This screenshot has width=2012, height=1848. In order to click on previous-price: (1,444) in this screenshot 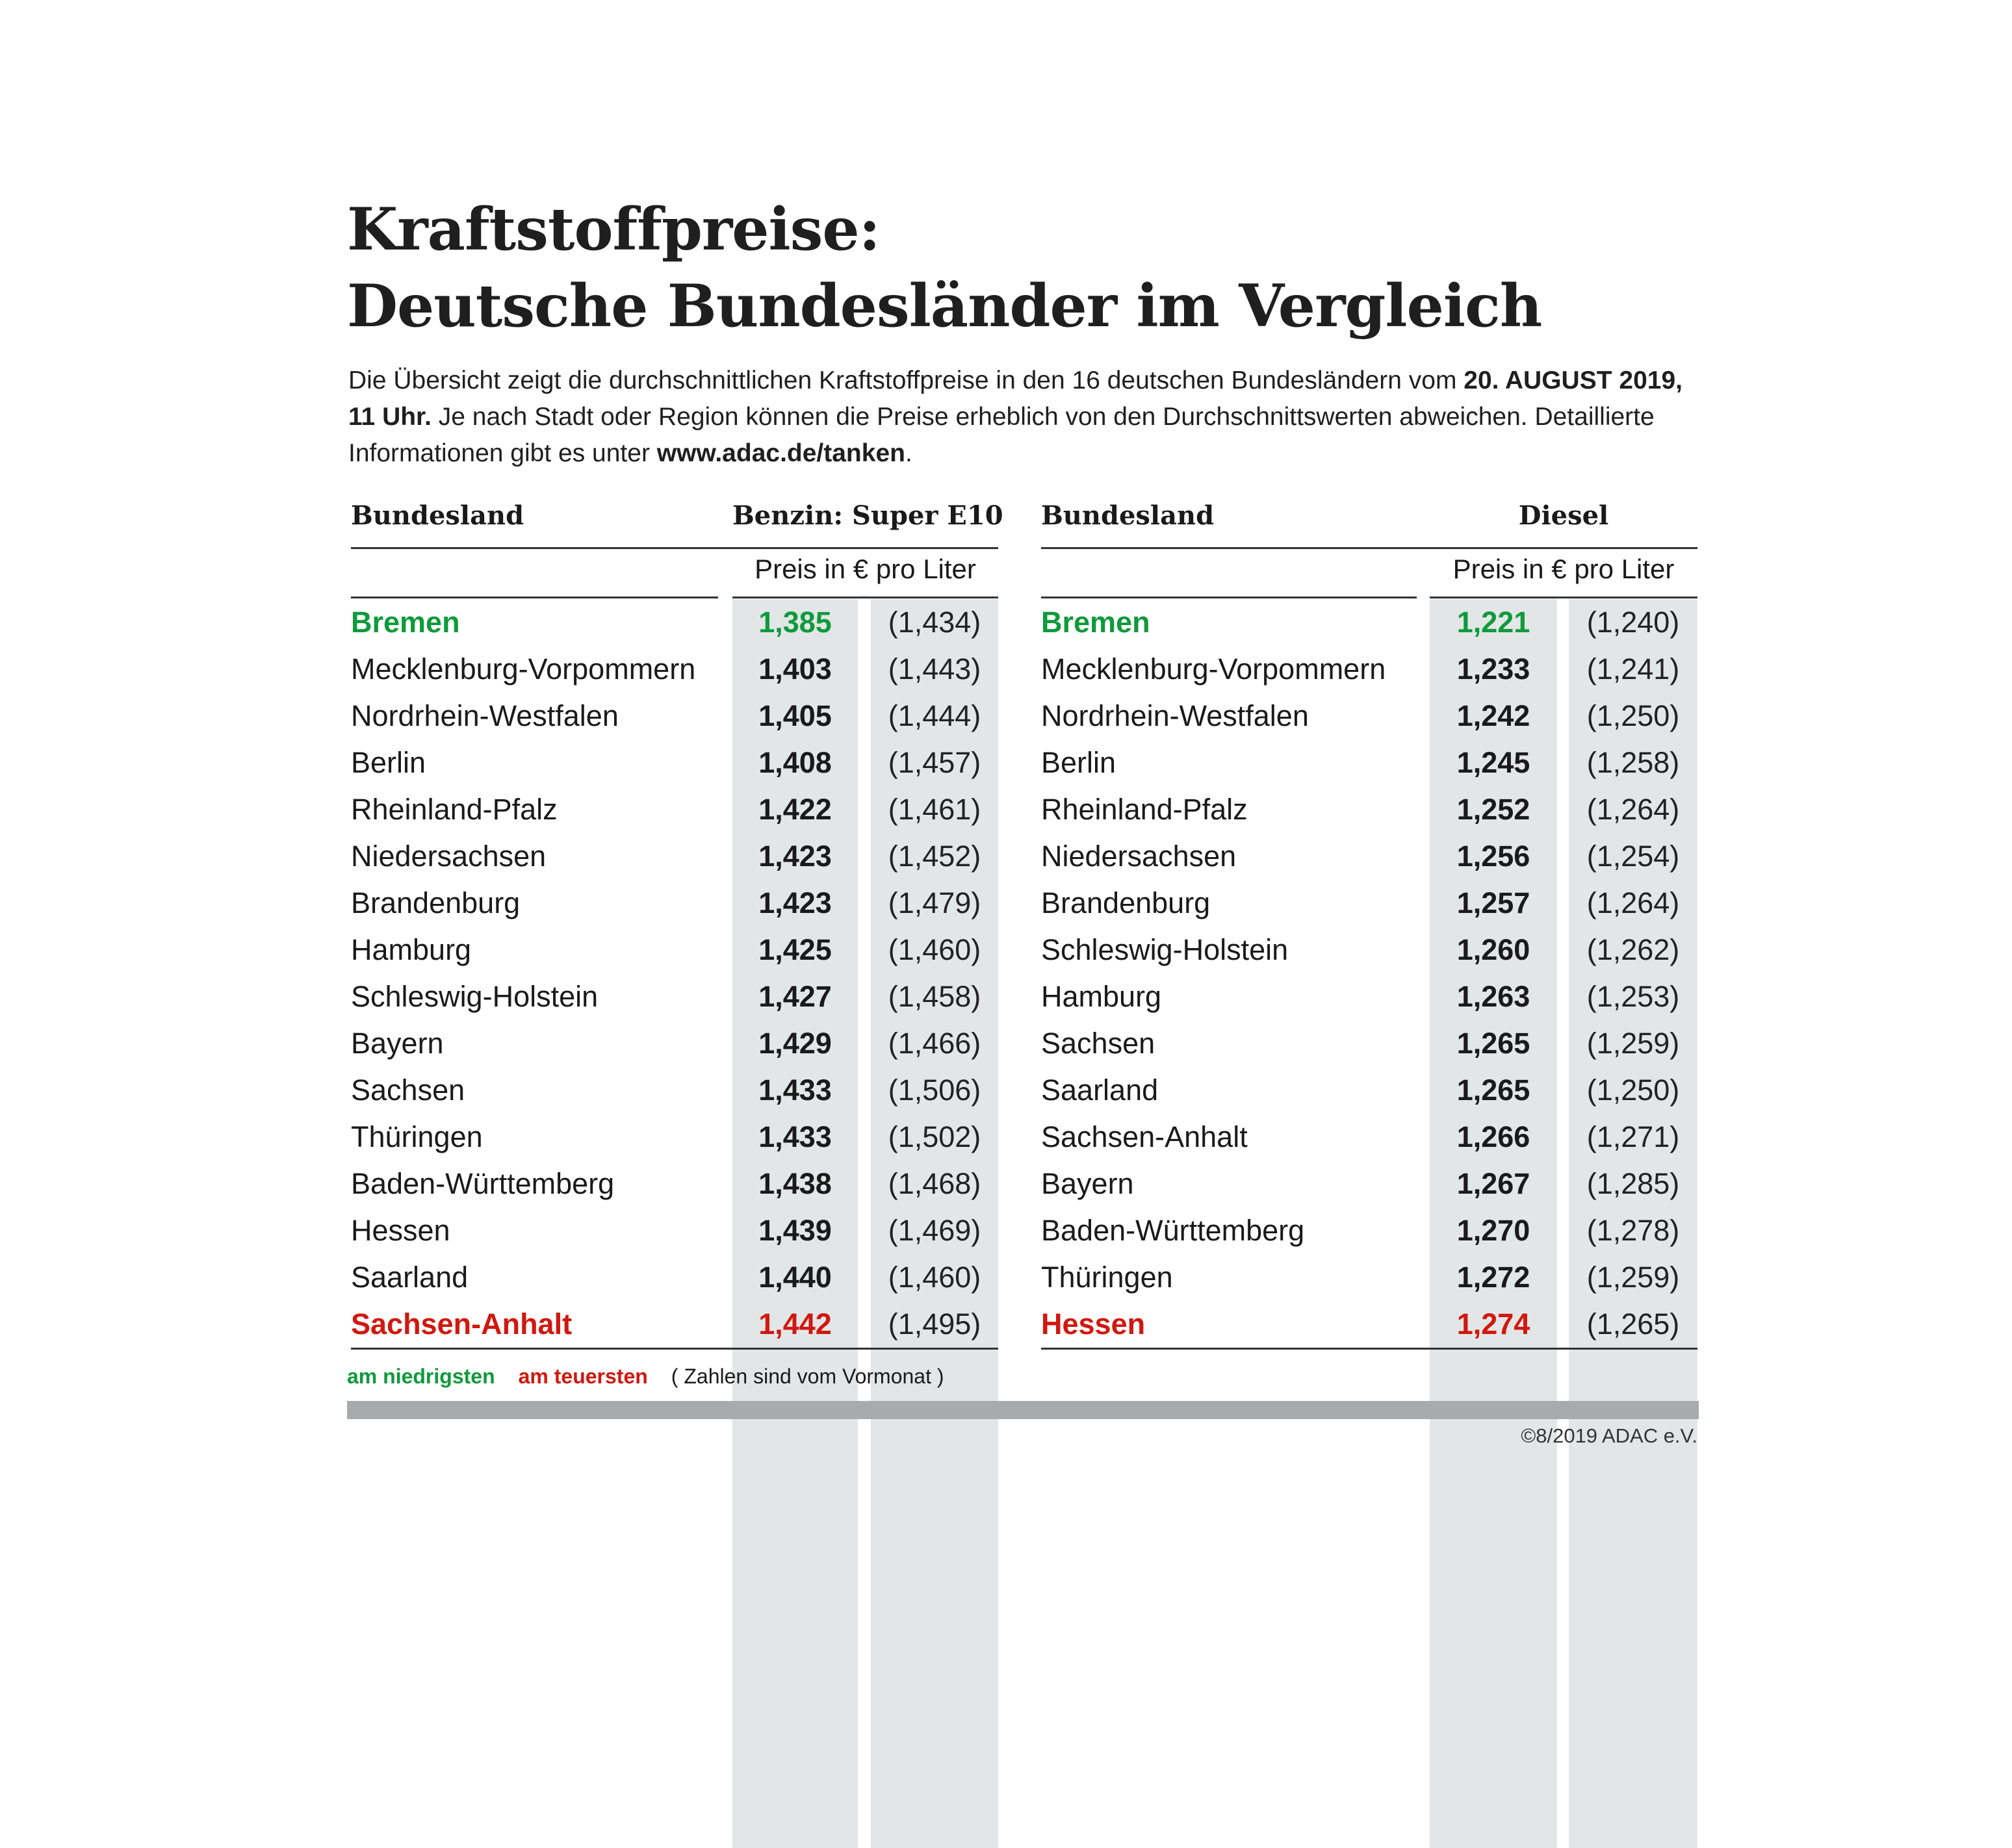, I will do `click(935, 715)`.